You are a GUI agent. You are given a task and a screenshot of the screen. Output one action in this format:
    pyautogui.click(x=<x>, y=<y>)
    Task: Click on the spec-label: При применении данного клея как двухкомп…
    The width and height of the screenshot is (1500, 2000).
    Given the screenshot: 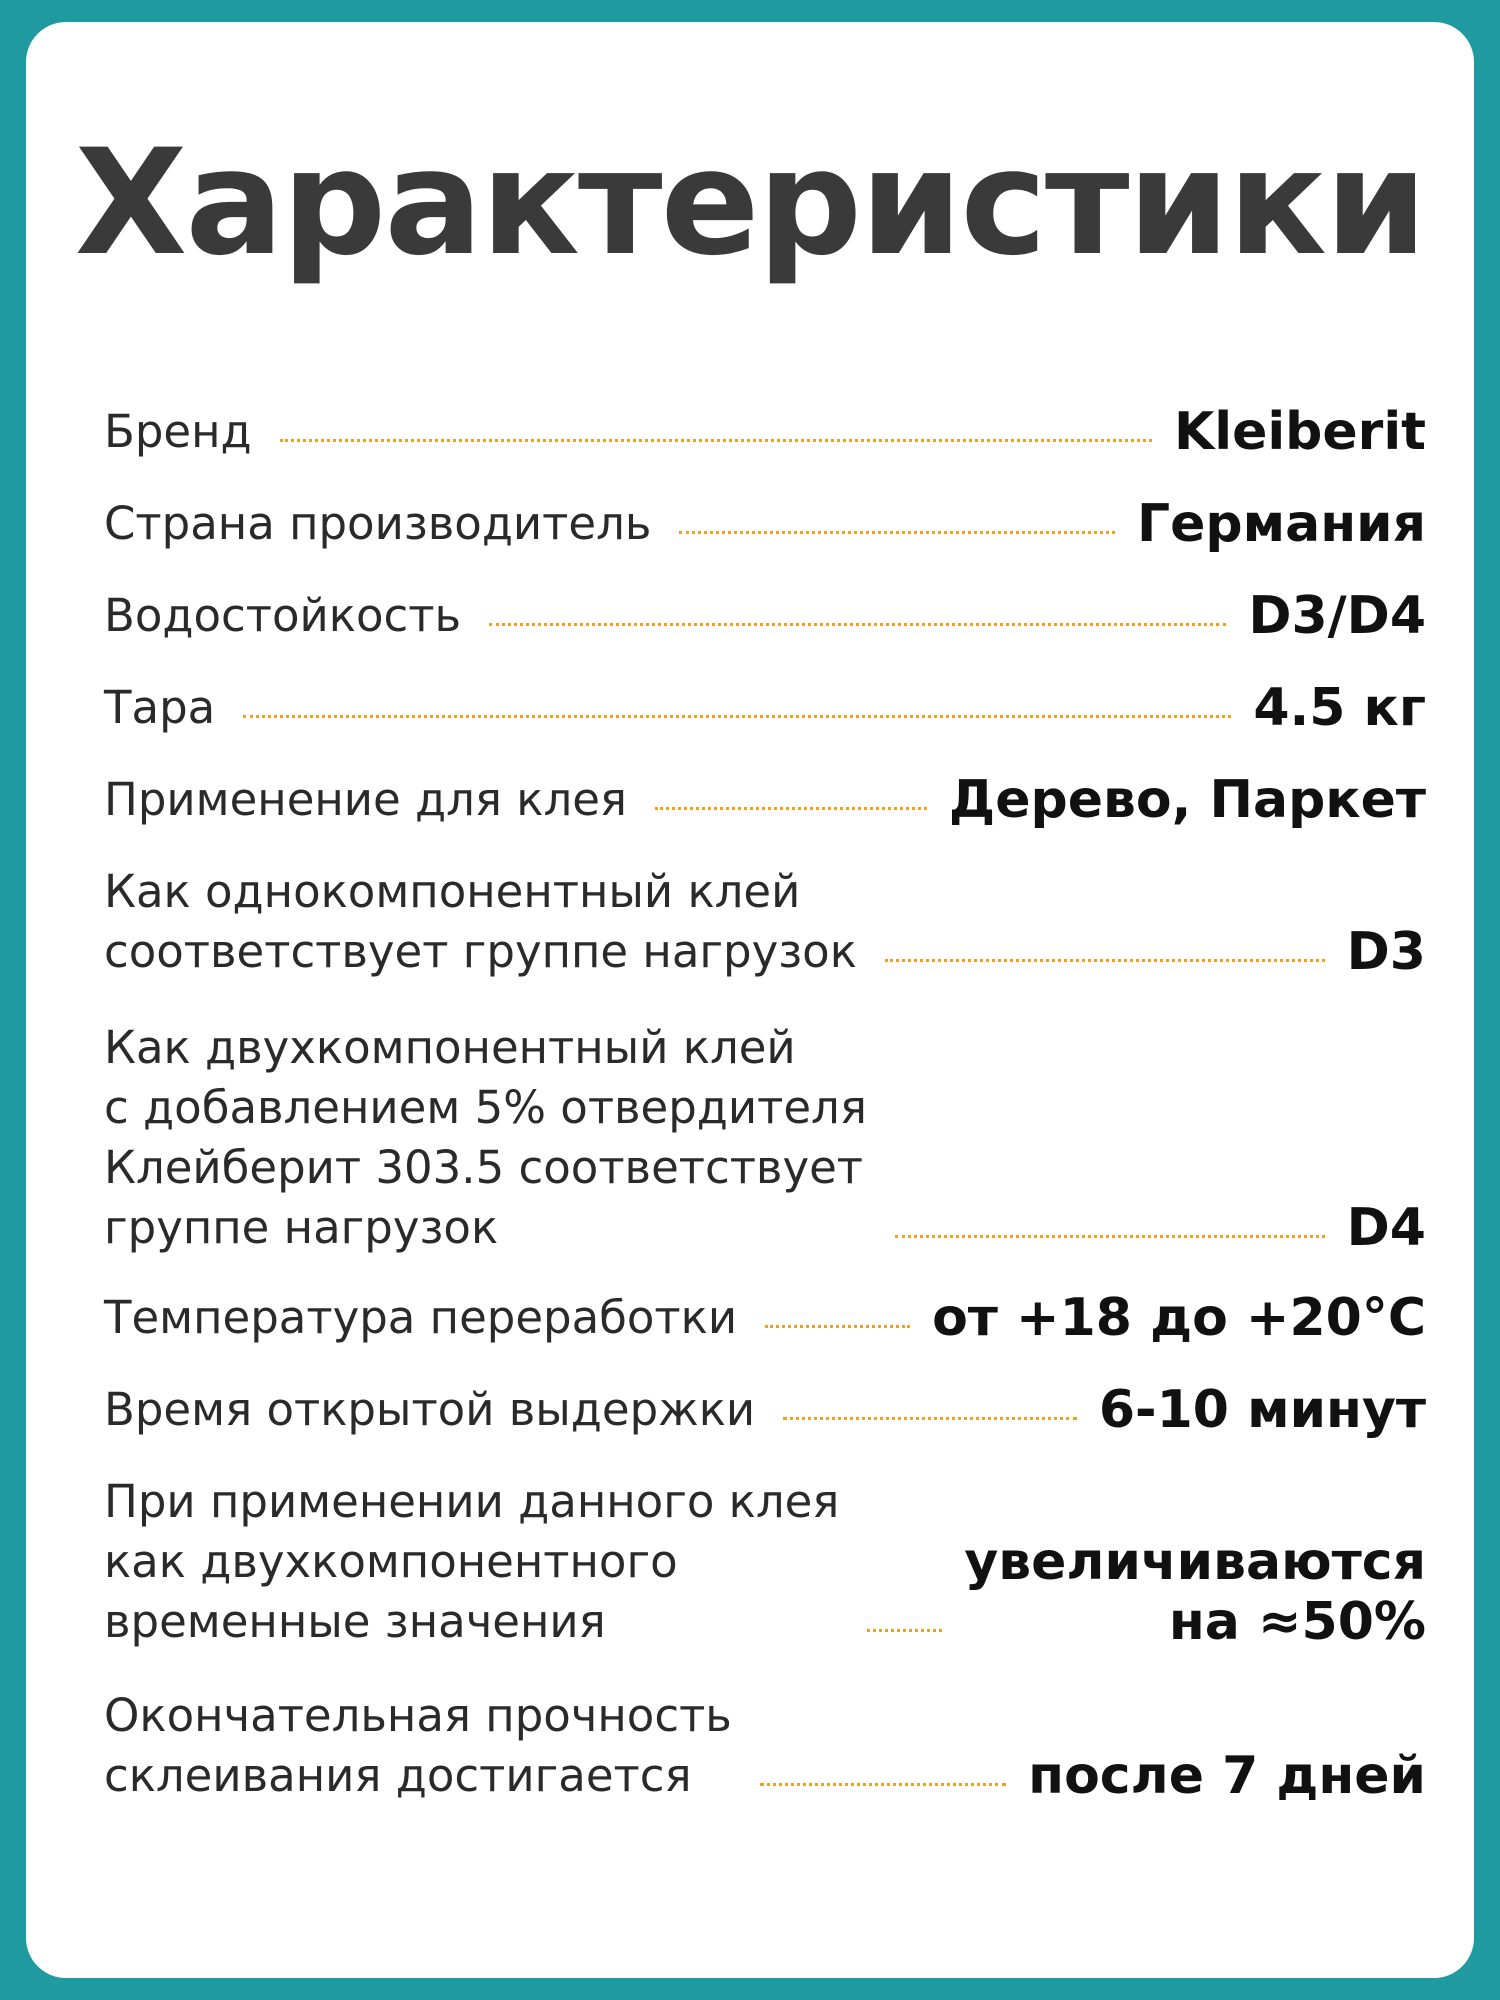 What is the action you would take?
    pyautogui.click(x=471, y=1562)
    